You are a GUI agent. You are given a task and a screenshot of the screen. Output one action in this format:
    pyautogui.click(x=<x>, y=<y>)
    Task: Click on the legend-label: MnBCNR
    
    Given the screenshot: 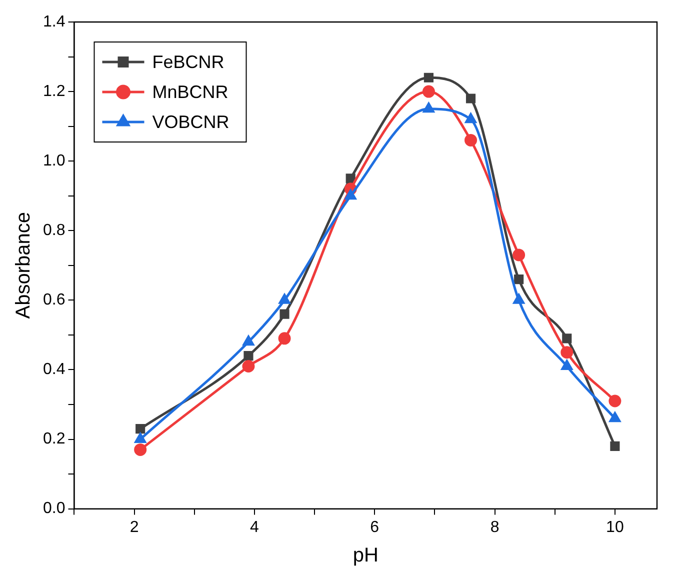 What is the action you would take?
    pyautogui.click(x=190, y=92)
    